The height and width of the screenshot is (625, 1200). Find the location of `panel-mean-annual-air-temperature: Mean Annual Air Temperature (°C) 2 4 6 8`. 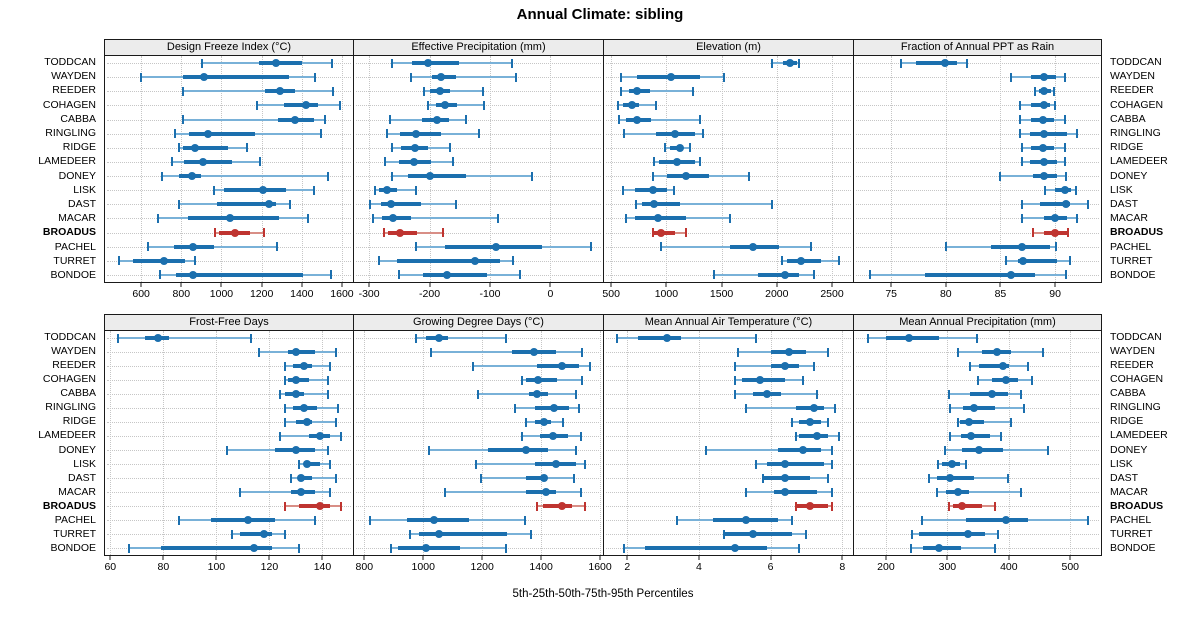

panel-mean-annual-air-temperature: Mean Annual Air Temperature (°C) 2 4 6 8 is located at coordinates (728, 443).